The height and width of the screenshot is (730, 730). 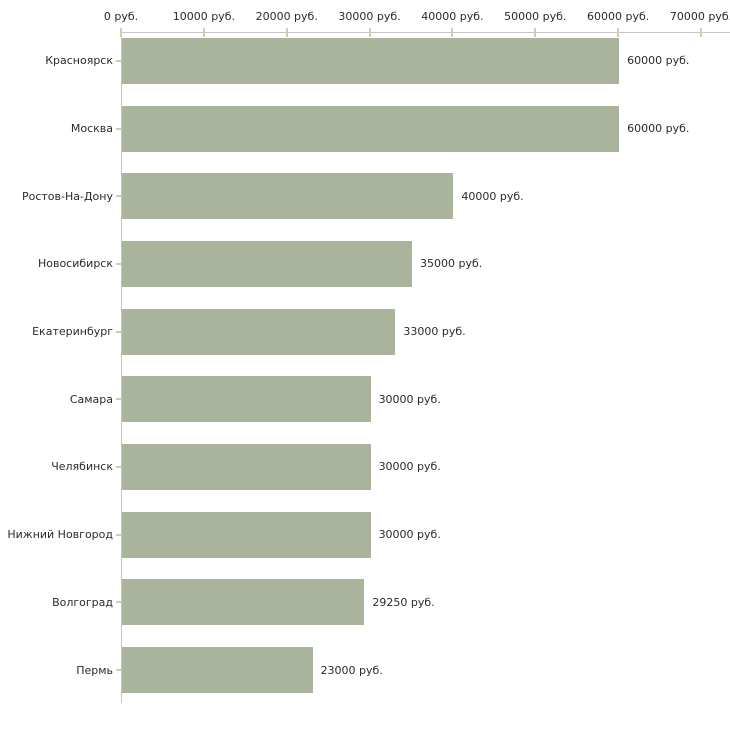 I want to click on x-tick-label: 70000 руб., so click(x=699, y=16).